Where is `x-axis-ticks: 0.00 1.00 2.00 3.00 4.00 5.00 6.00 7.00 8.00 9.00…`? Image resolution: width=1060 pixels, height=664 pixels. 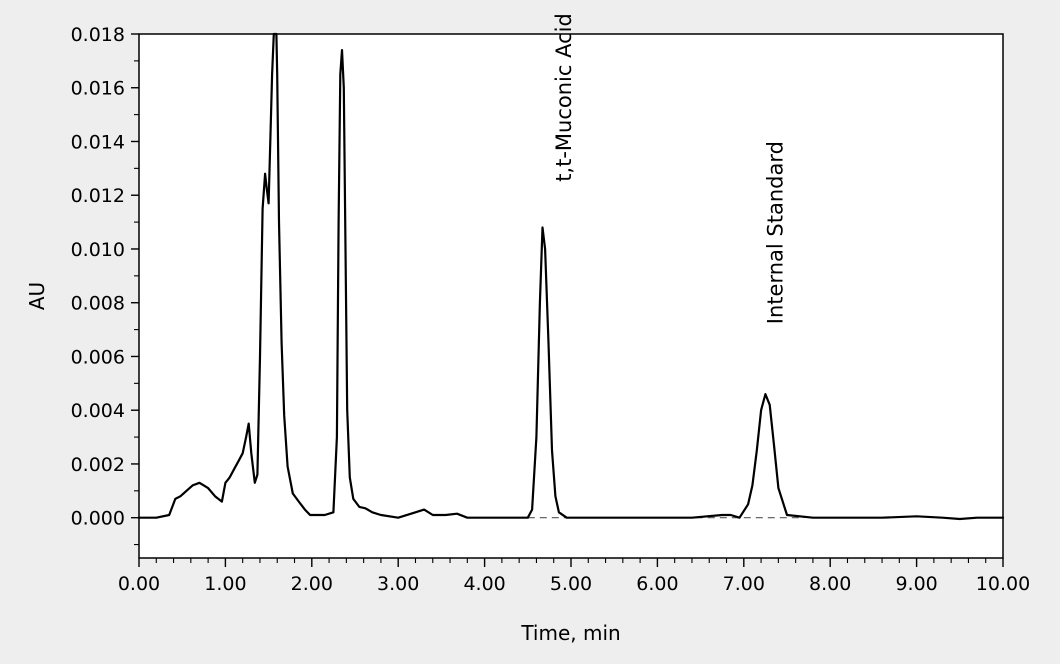 x-axis-ticks: 0.00 1.00 2.00 3.00 4.00 5.00 6.00 7.00 8.00 9.00… is located at coordinates (574, 576).